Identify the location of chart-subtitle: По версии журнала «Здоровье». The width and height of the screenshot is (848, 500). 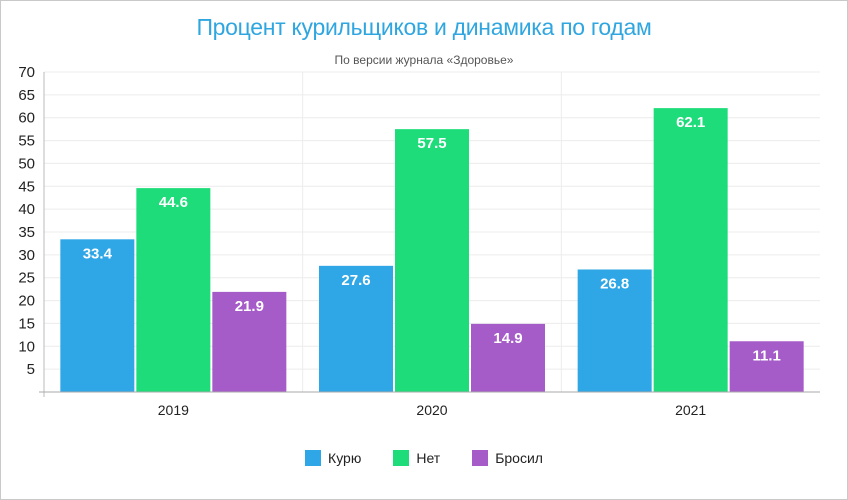
(424, 60).